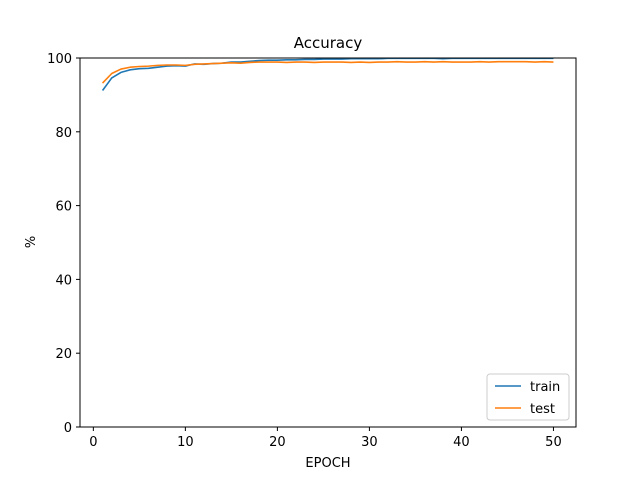 The image size is (640, 480). Describe the element at coordinates (68, 428) in the screenshot. I see `y-tick-label: 0` at that location.